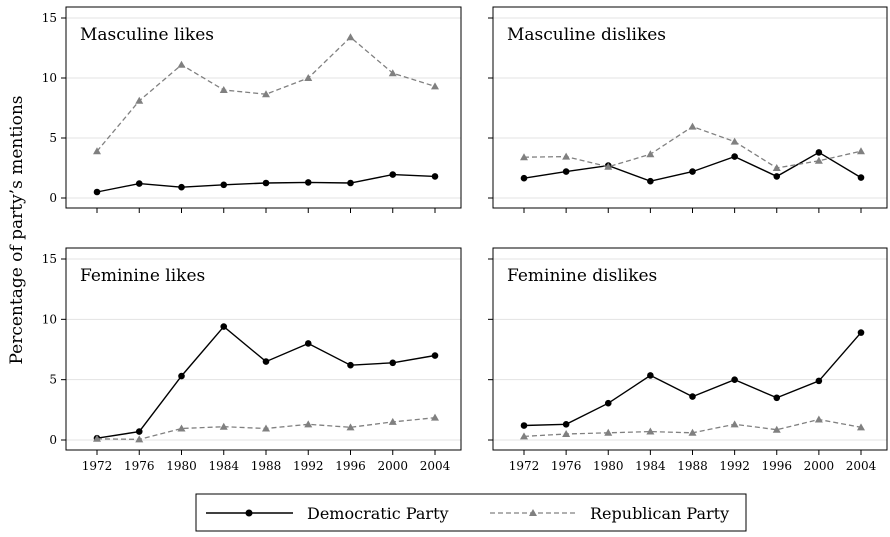 Image resolution: width=890 pixels, height=537 pixels. What do you see at coordinates (435, 466) in the screenshot?
I see `x-tick-label: 2004` at bounding box center [435, 466].